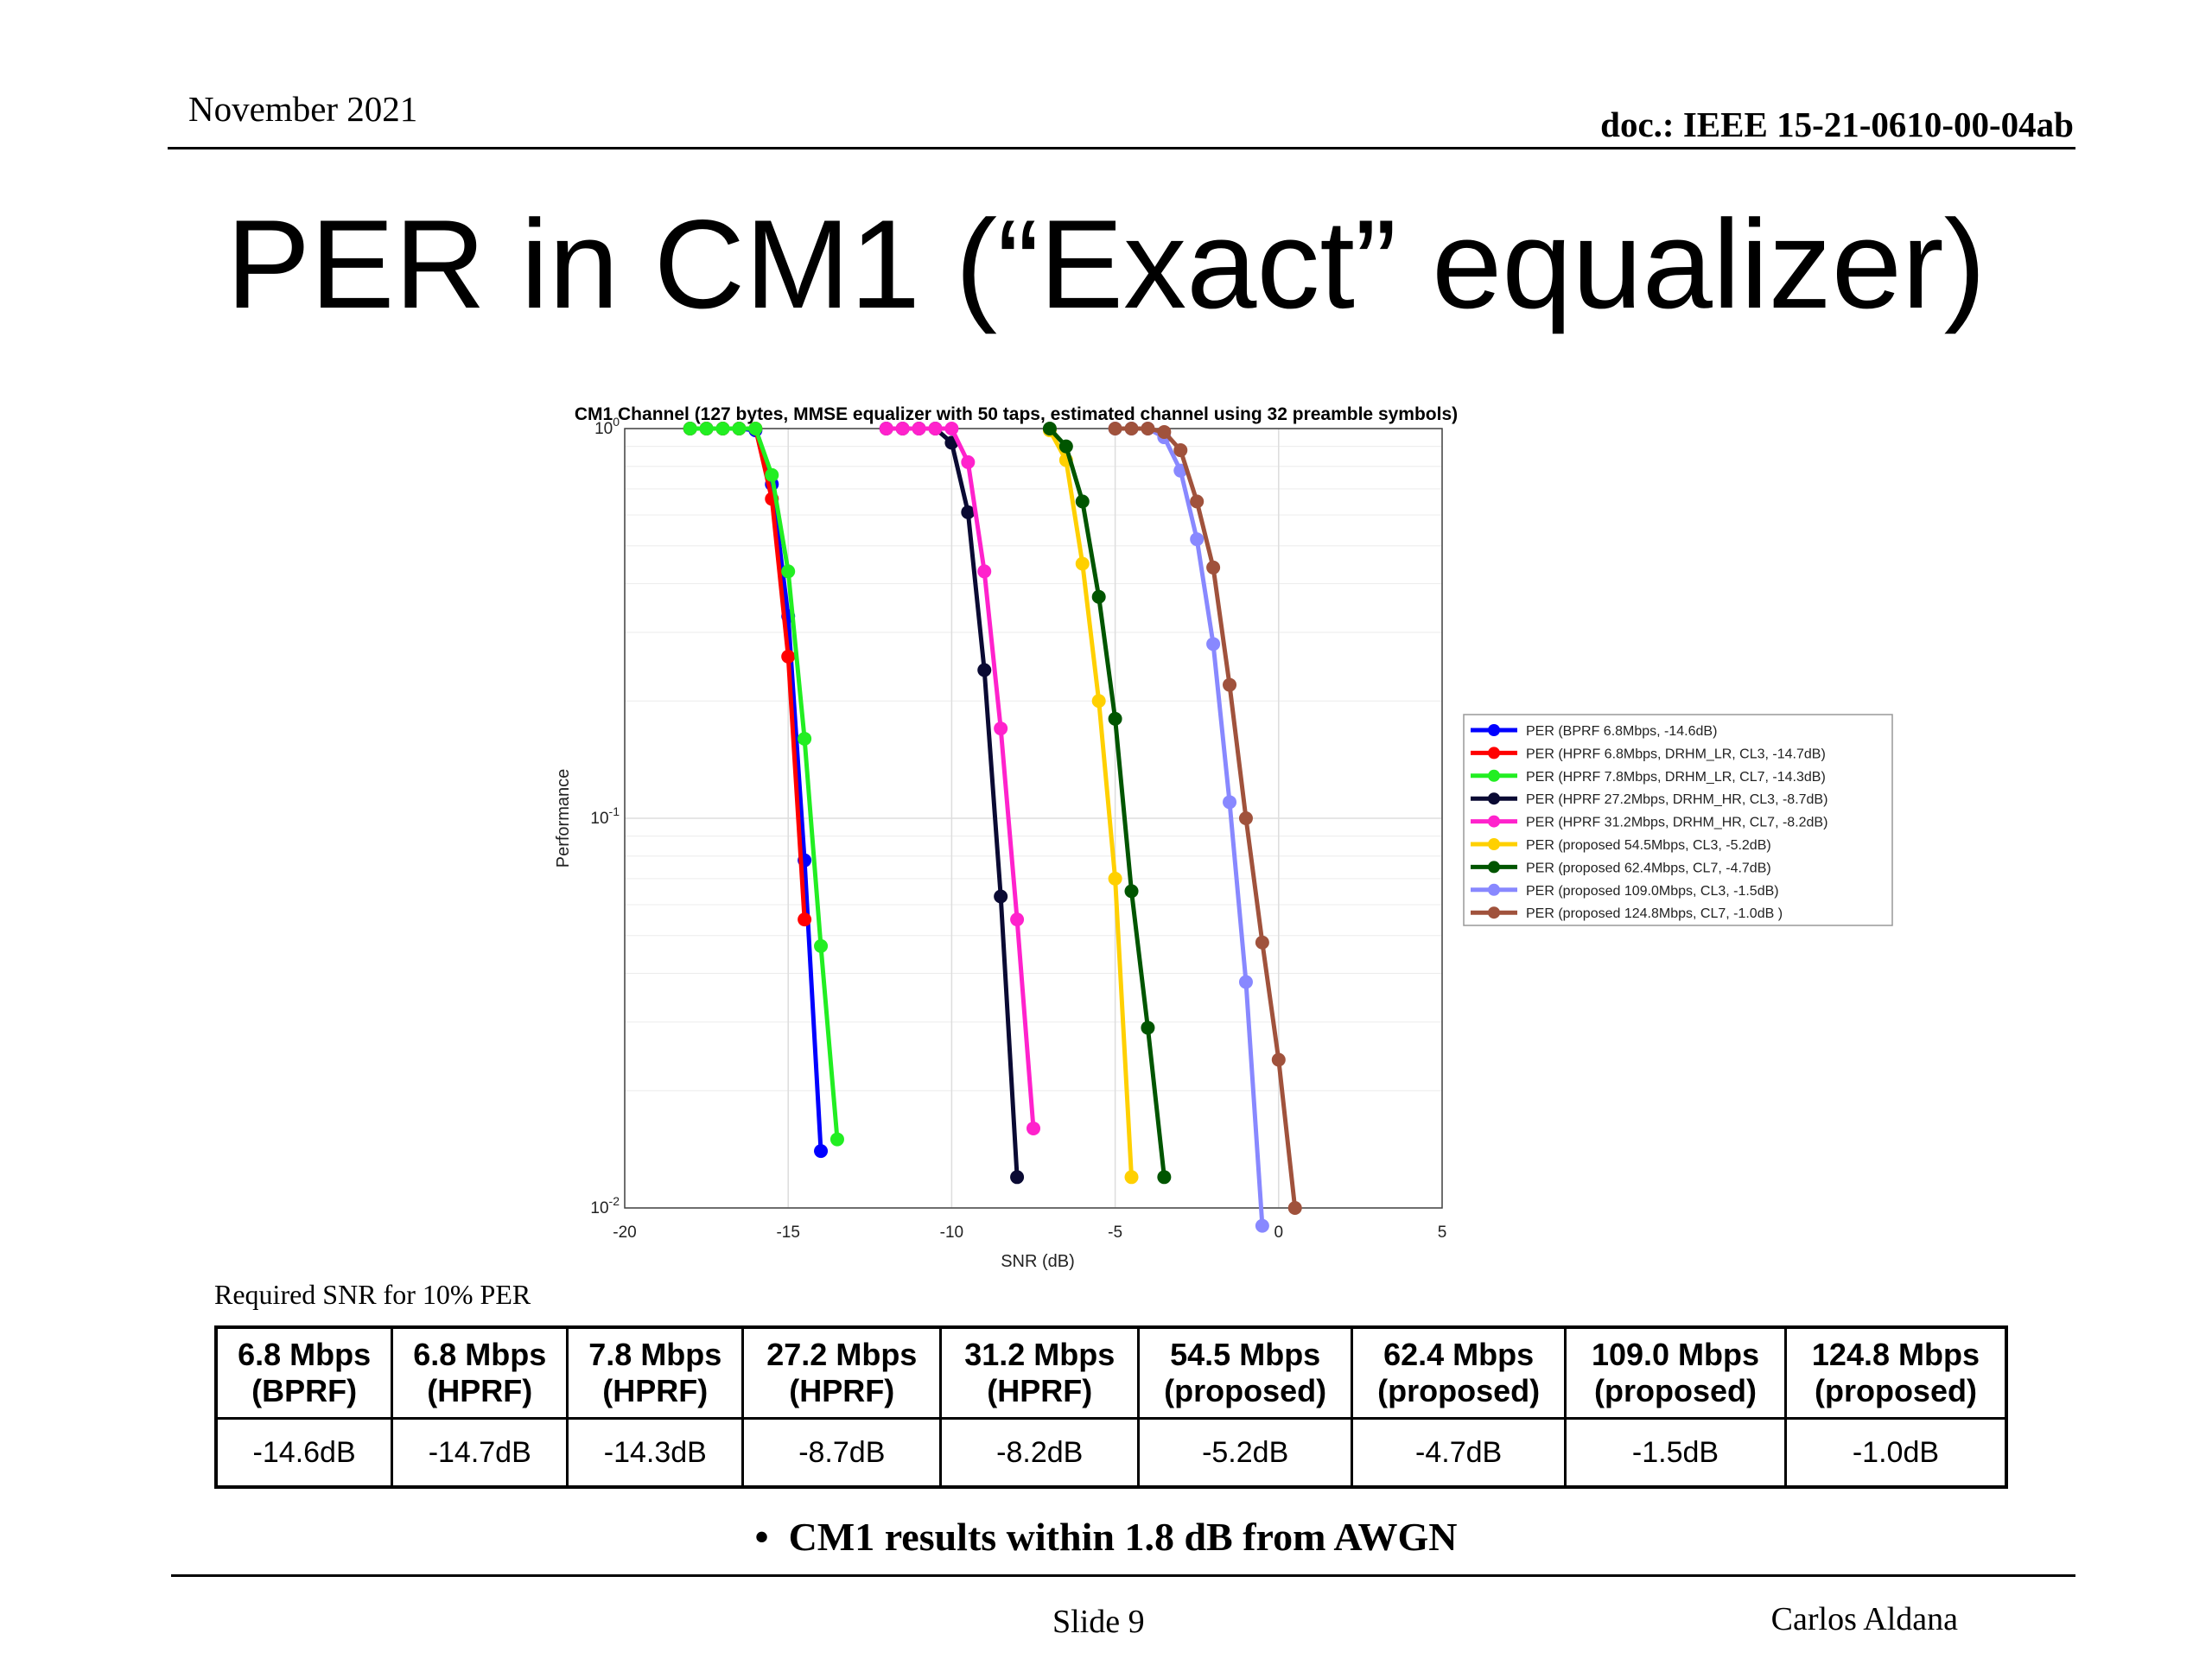  What do you see at coordinates (1652, 891) in the screenshot?
I see `legend-entry-7: PER (proposed 109.0Mbps, CL3, -1.5dB)` at bounding box center [1652, 891].